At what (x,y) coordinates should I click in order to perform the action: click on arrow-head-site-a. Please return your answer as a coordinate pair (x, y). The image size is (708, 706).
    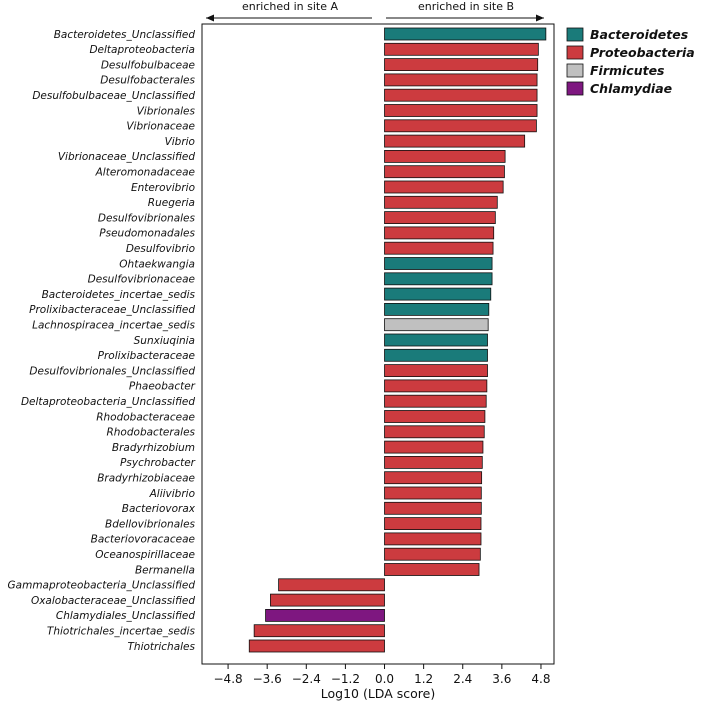
    Looking at the image, I should click on (210, 18).